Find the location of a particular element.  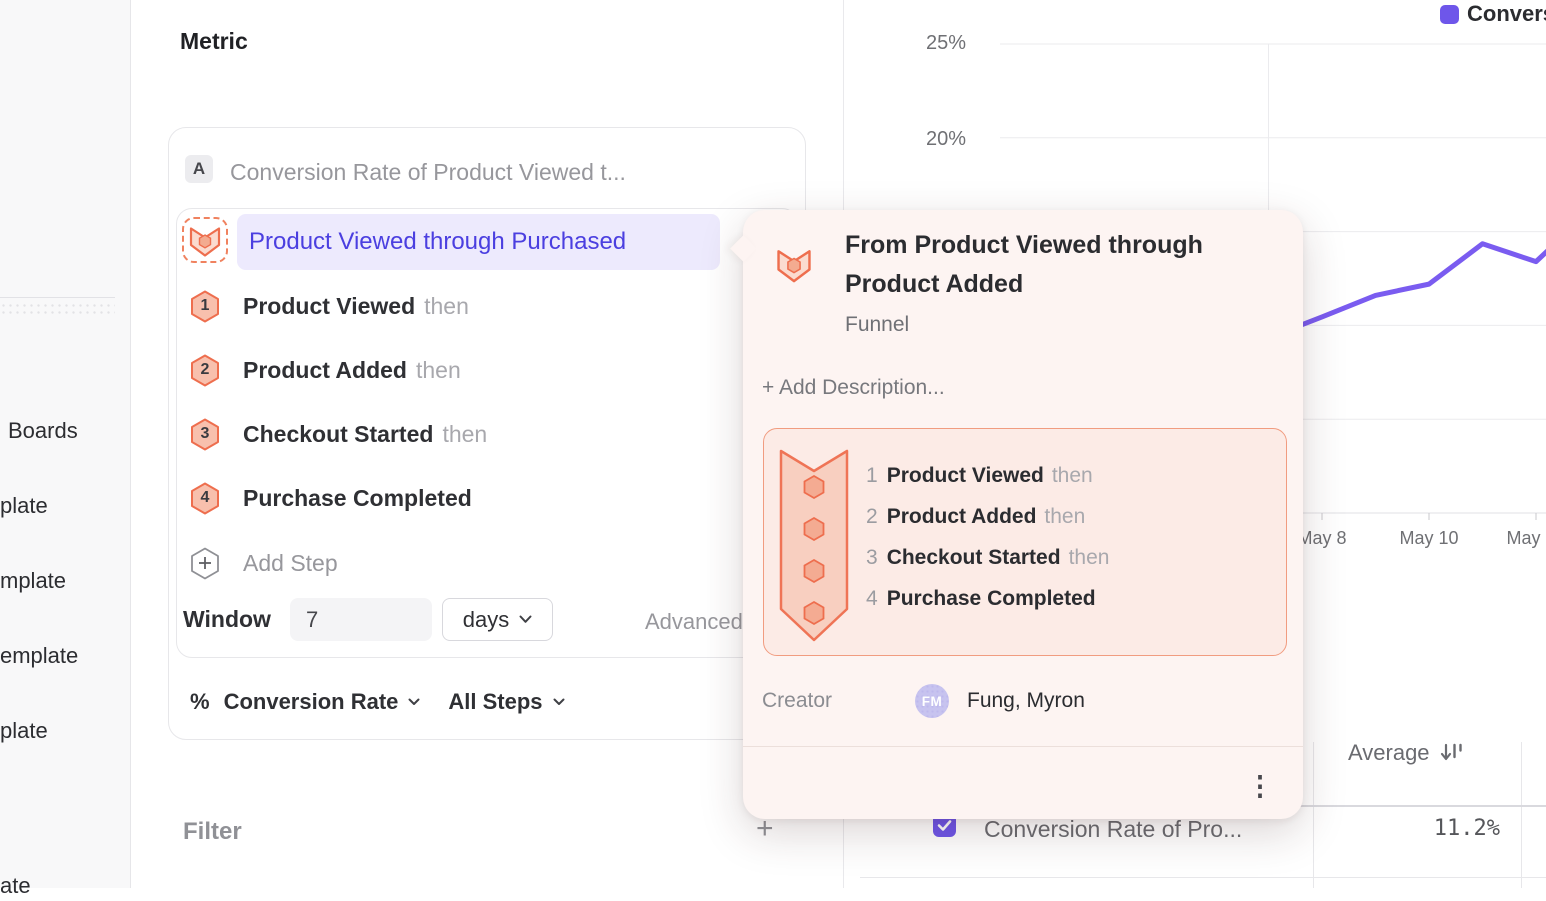

add-step-button: Add Step is located at coordinates (470, 563).